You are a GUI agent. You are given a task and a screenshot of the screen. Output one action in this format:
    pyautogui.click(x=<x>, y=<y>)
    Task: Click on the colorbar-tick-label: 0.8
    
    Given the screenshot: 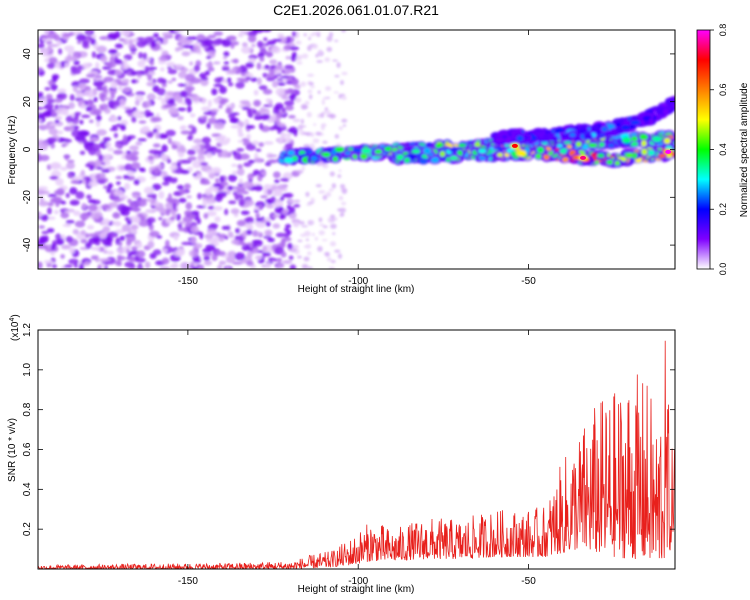 What is the action you would take?
    pyautogui.click(x=723, y=30)
    